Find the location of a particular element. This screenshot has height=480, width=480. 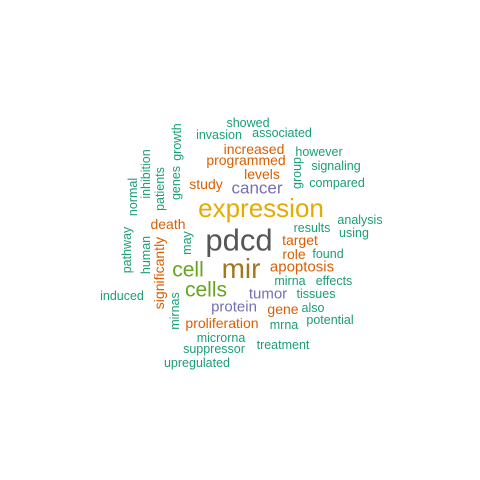

word-treatment: treatment is located at coordinates (283, 344).